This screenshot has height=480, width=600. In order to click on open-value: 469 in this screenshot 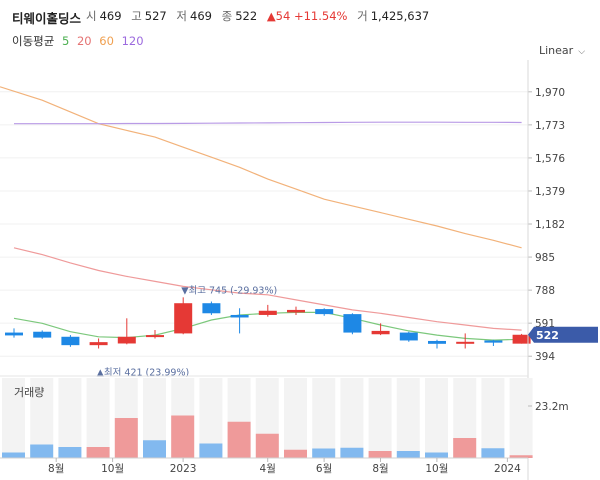, I will do `click(110, 16)`.